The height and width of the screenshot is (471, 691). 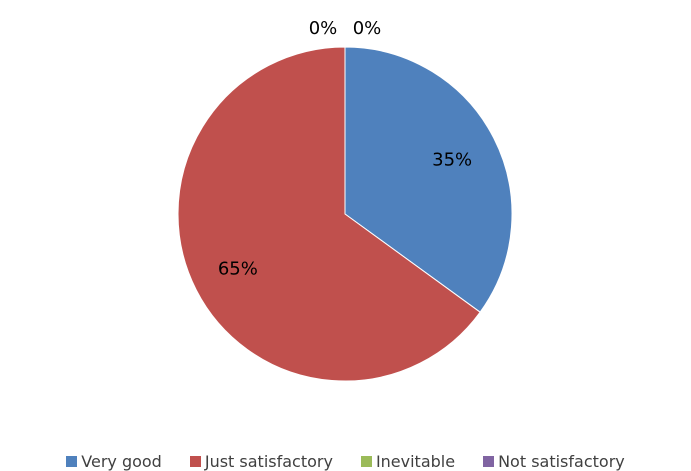 I want to click on data-label-just-satisfactory: 65%, so click(x=238, y=269).